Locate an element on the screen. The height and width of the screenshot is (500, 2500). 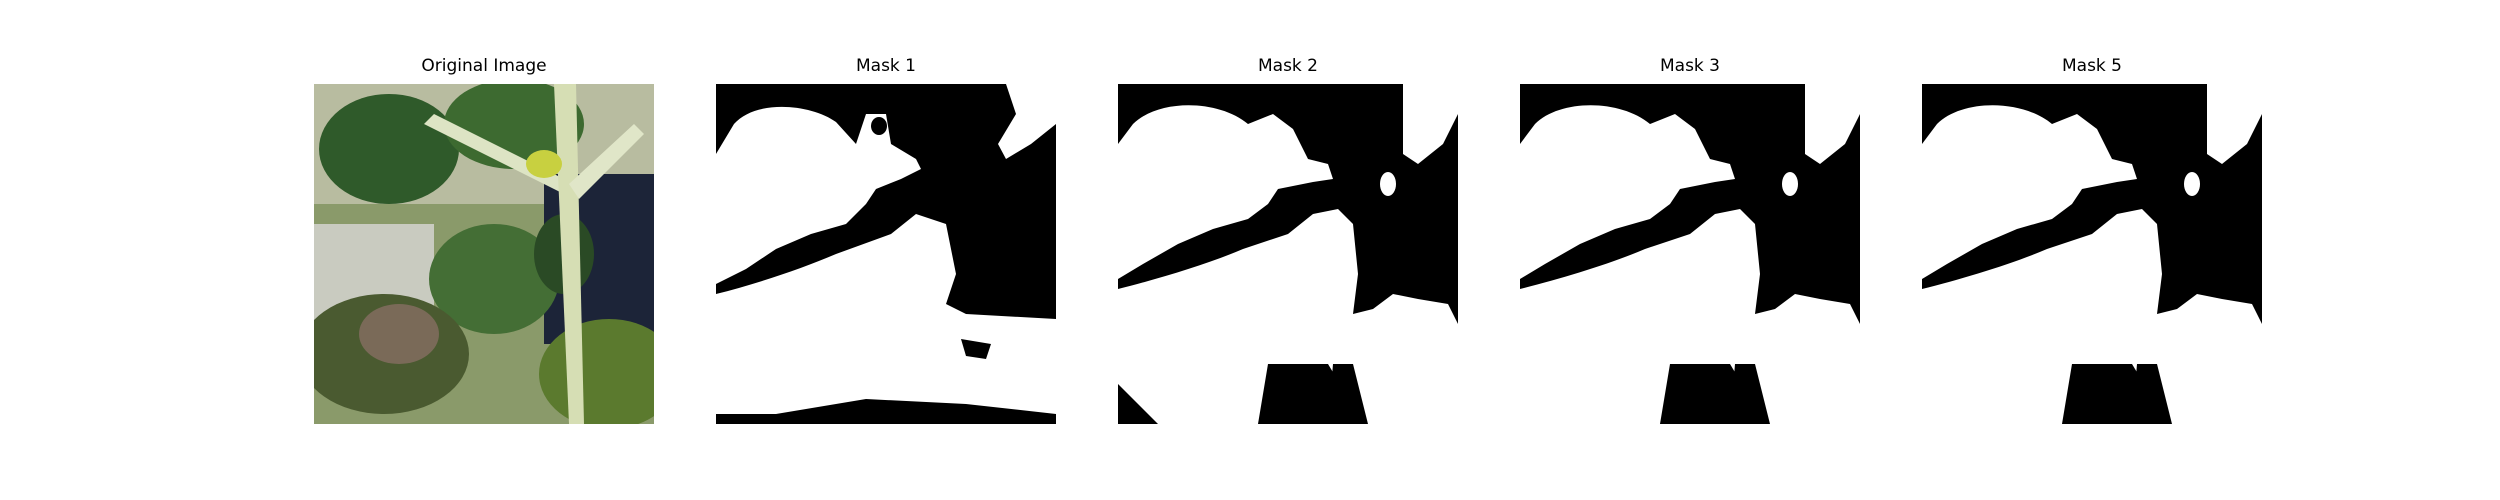
panel-title: Mask 3 is located at coordinates (1689, 66).